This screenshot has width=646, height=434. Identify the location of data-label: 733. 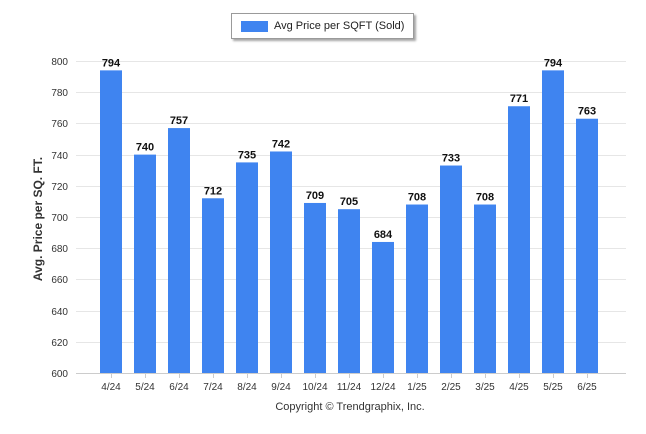
(451, 159).